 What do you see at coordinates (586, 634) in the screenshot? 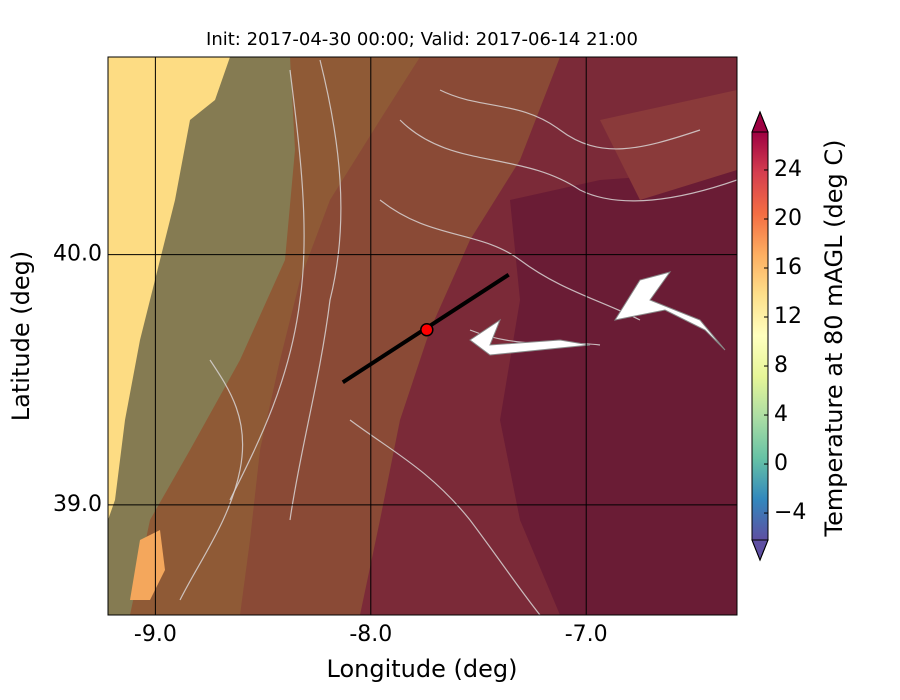
I see `x-tick-label: -7.0` at bounding box center [586, 634].